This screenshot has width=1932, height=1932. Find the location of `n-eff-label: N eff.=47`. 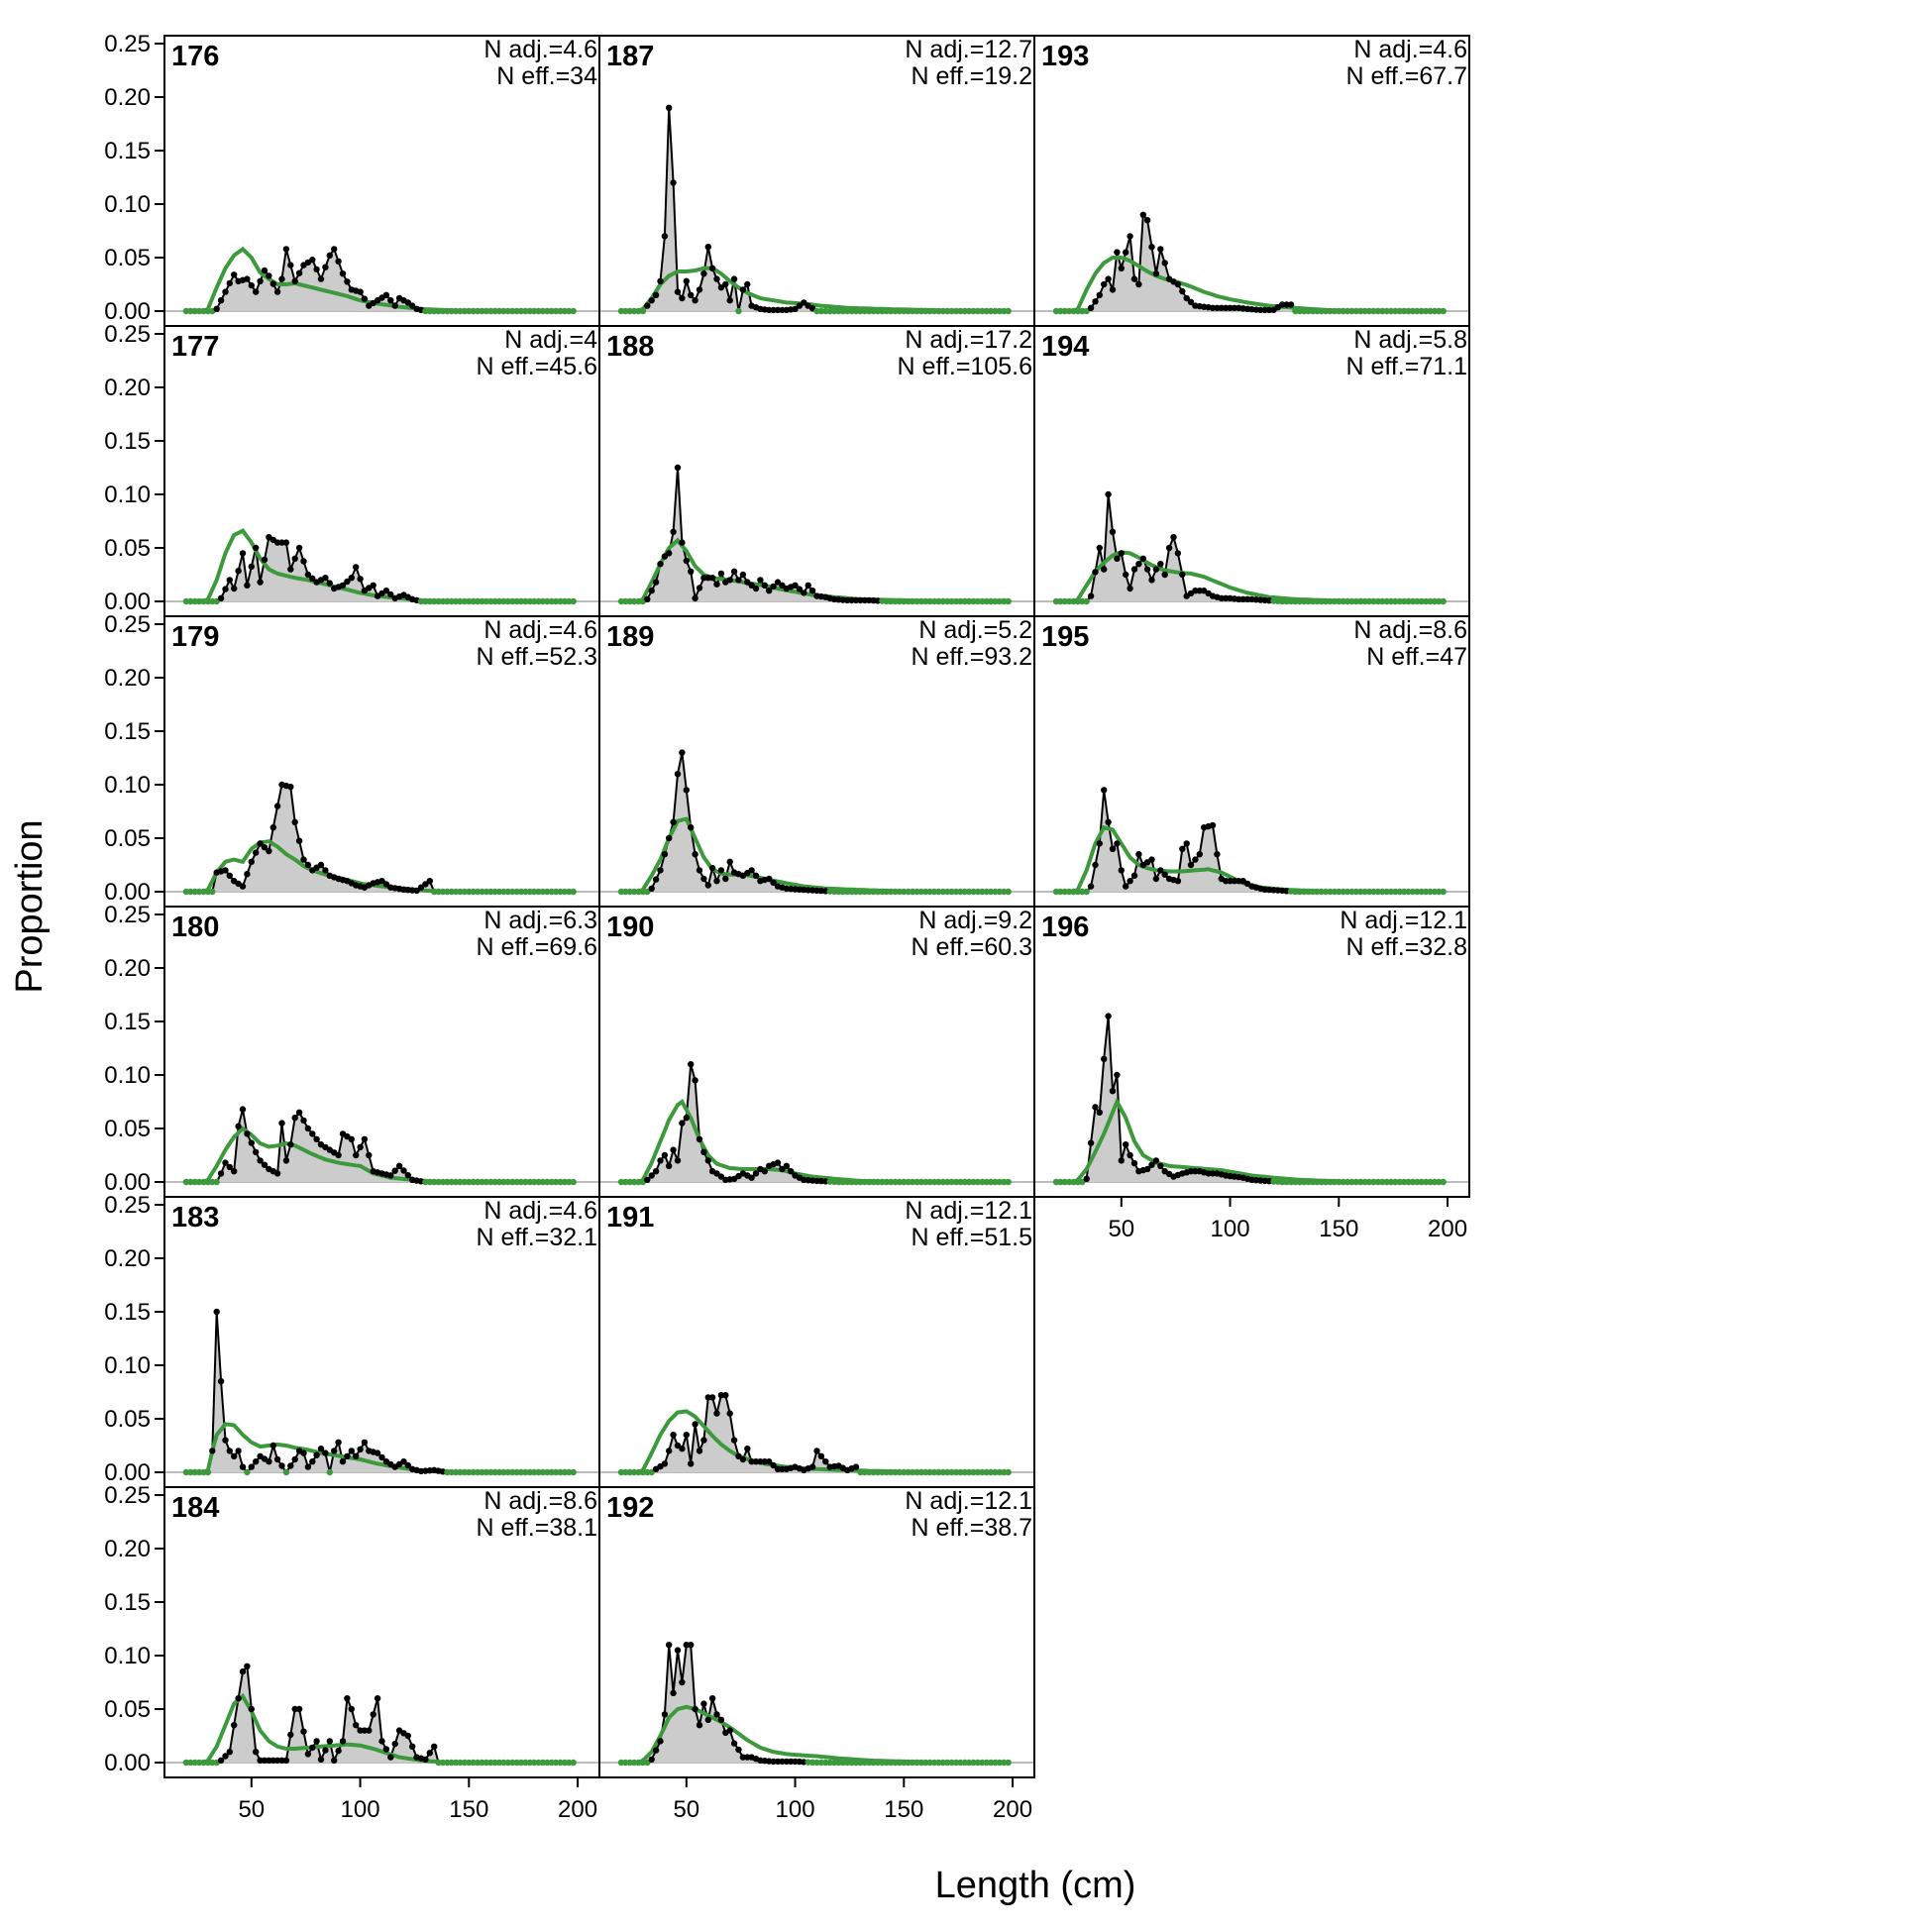

n-eff-label: N eff.=47 is located at coordinates (1416, 657).